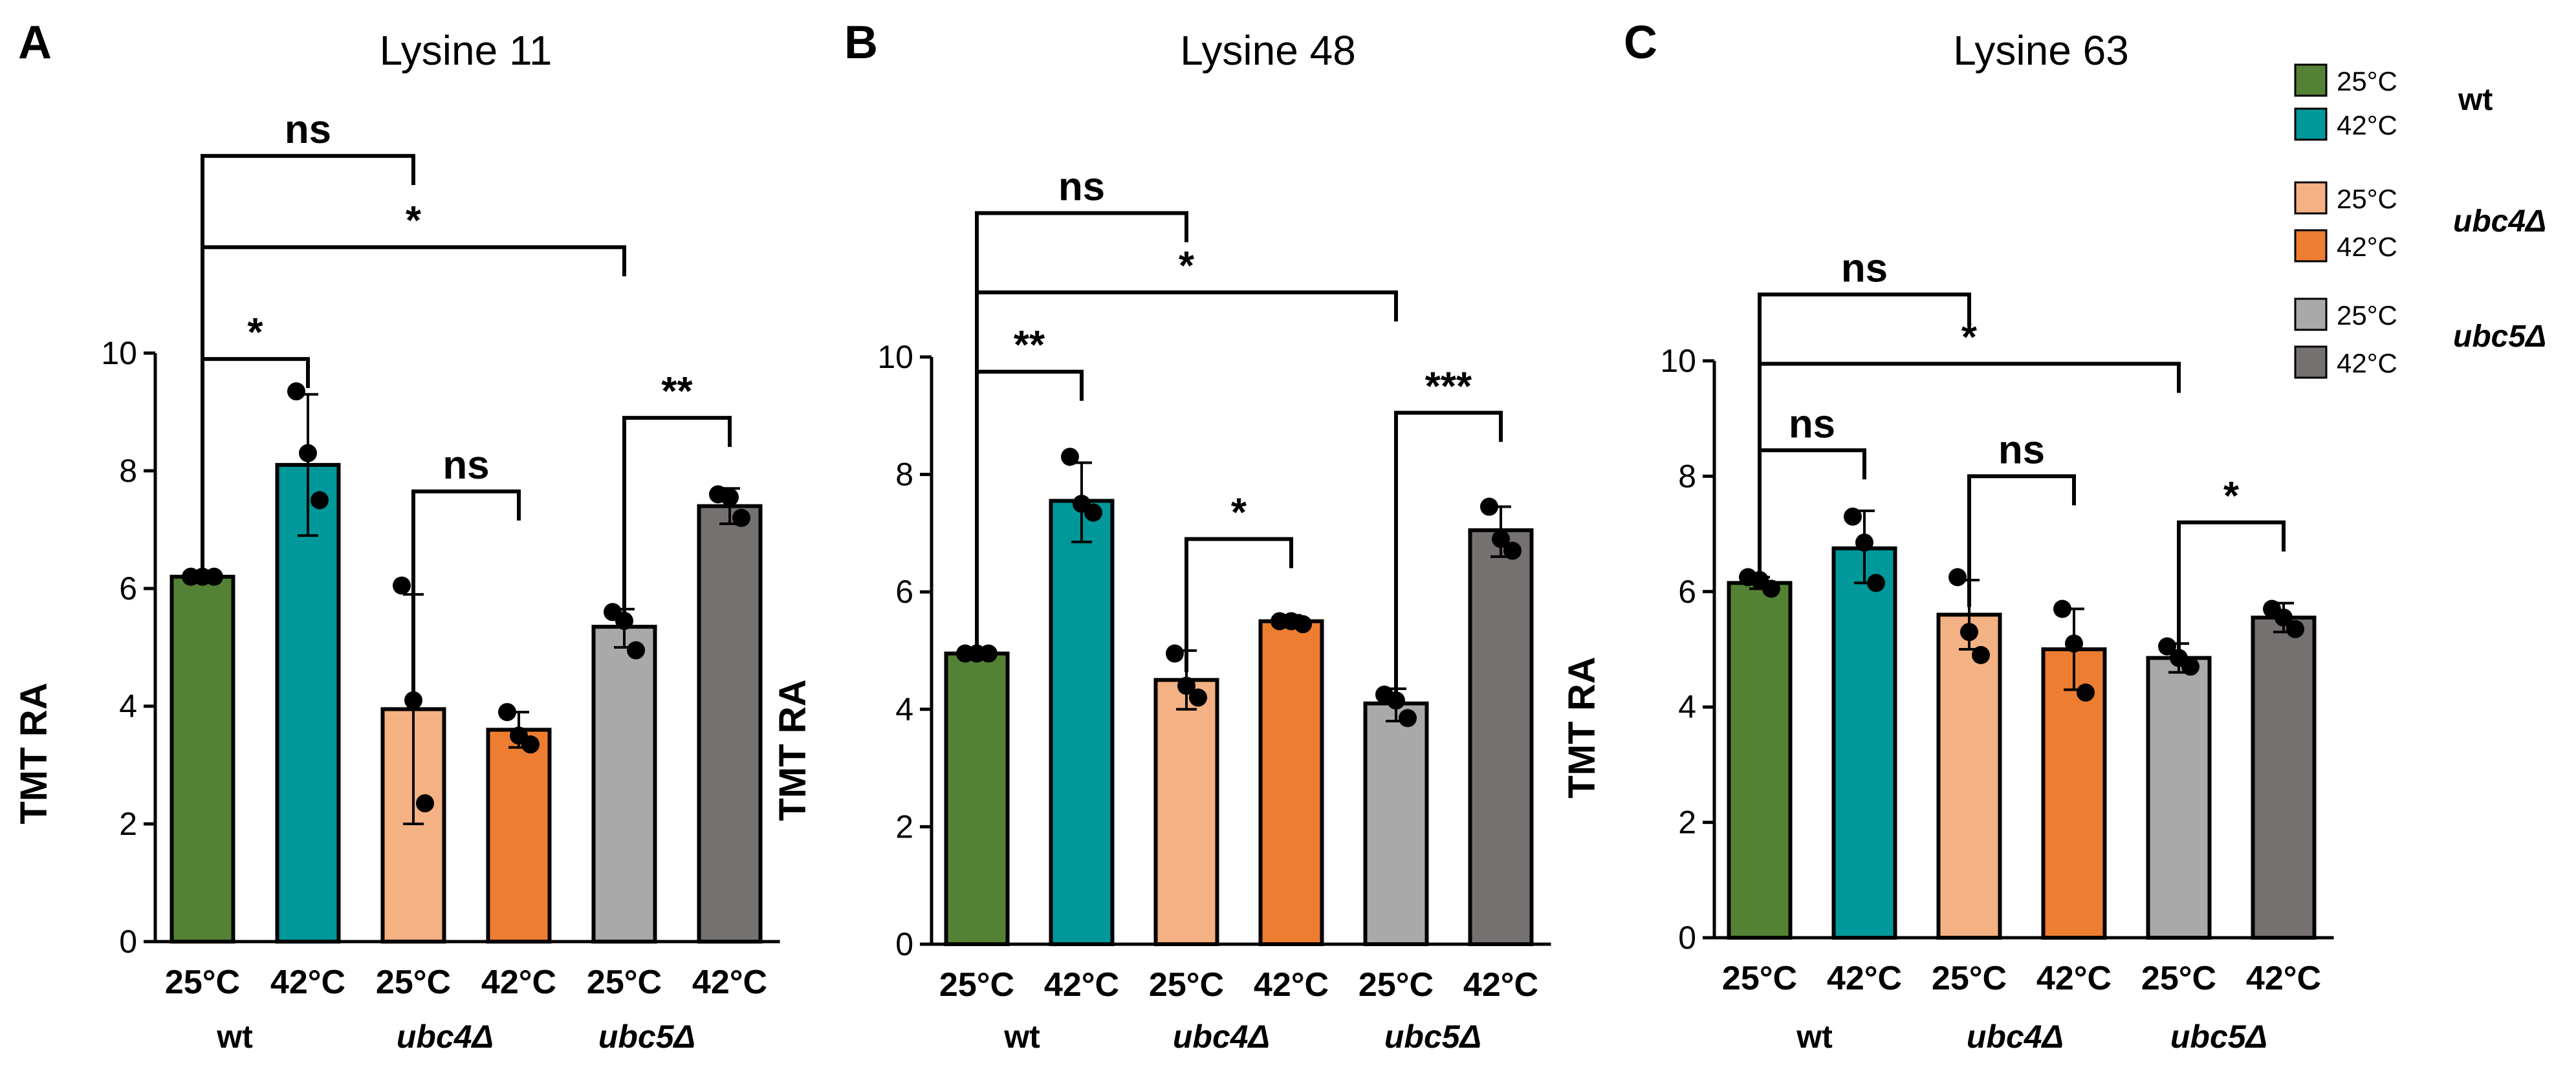 The width and height of the screenshot is (2576, 1080). Describe the element at coordinates (2367, 315) in the screenshot. I see `legend-label-ubc5-25: 25°C` at that location.